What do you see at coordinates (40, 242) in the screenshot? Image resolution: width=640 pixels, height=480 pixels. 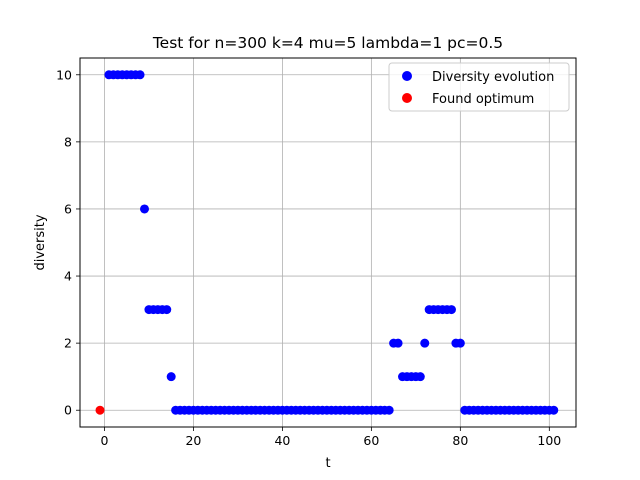 I see `y-axis-label: diversity` at bounding box center [40, 242].